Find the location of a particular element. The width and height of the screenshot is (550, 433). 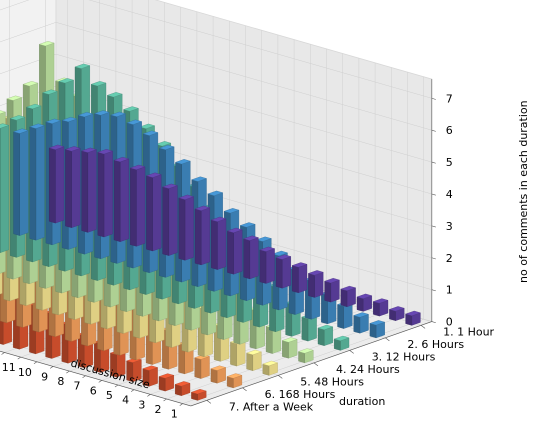

z-tick-label: 2 is located at coordinates (449, 258).